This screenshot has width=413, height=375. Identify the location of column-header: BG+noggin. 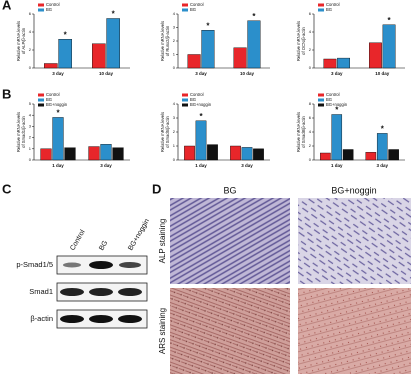
(353, 190).